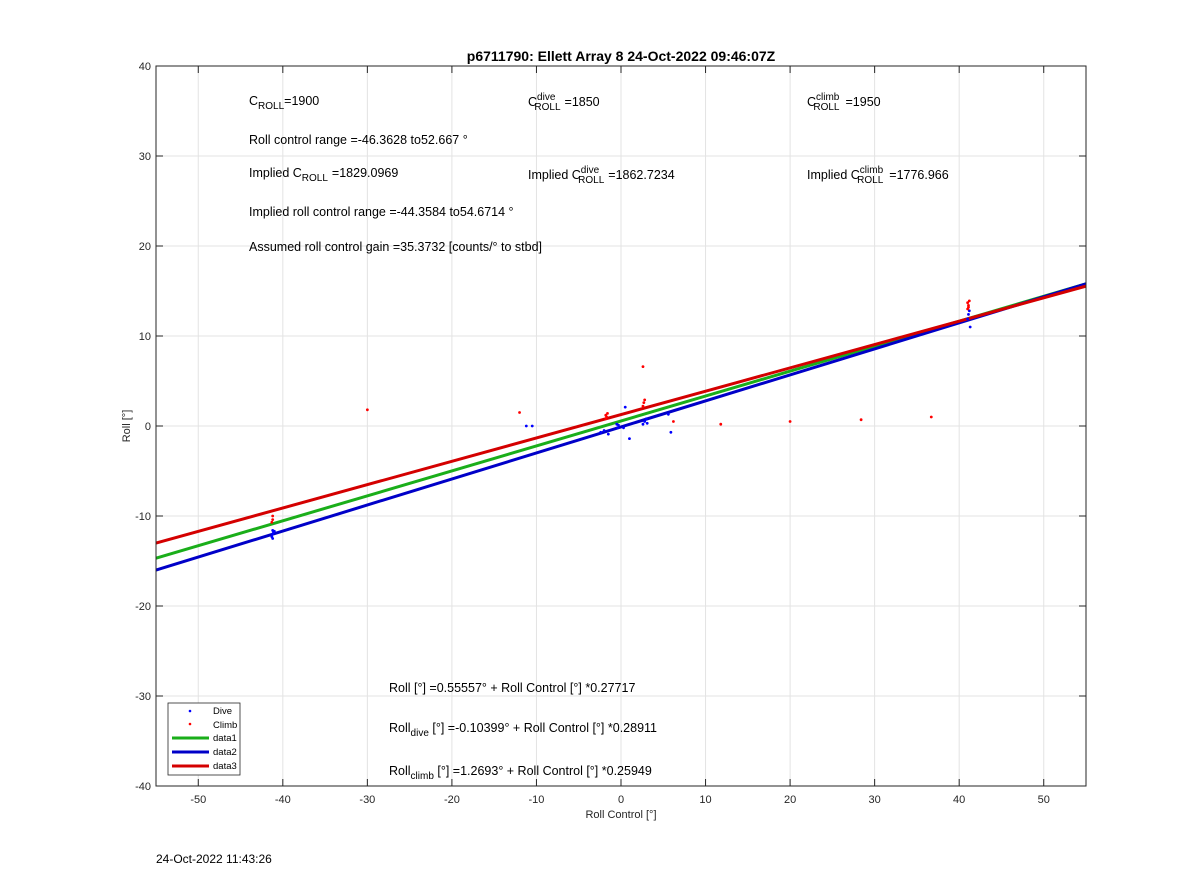 Image resolution: width=1200 pixels, height=885 pixels. Describe the element at coordinates (452, 800) in the screenshot. I see `x-tick-label: -20` at that location.